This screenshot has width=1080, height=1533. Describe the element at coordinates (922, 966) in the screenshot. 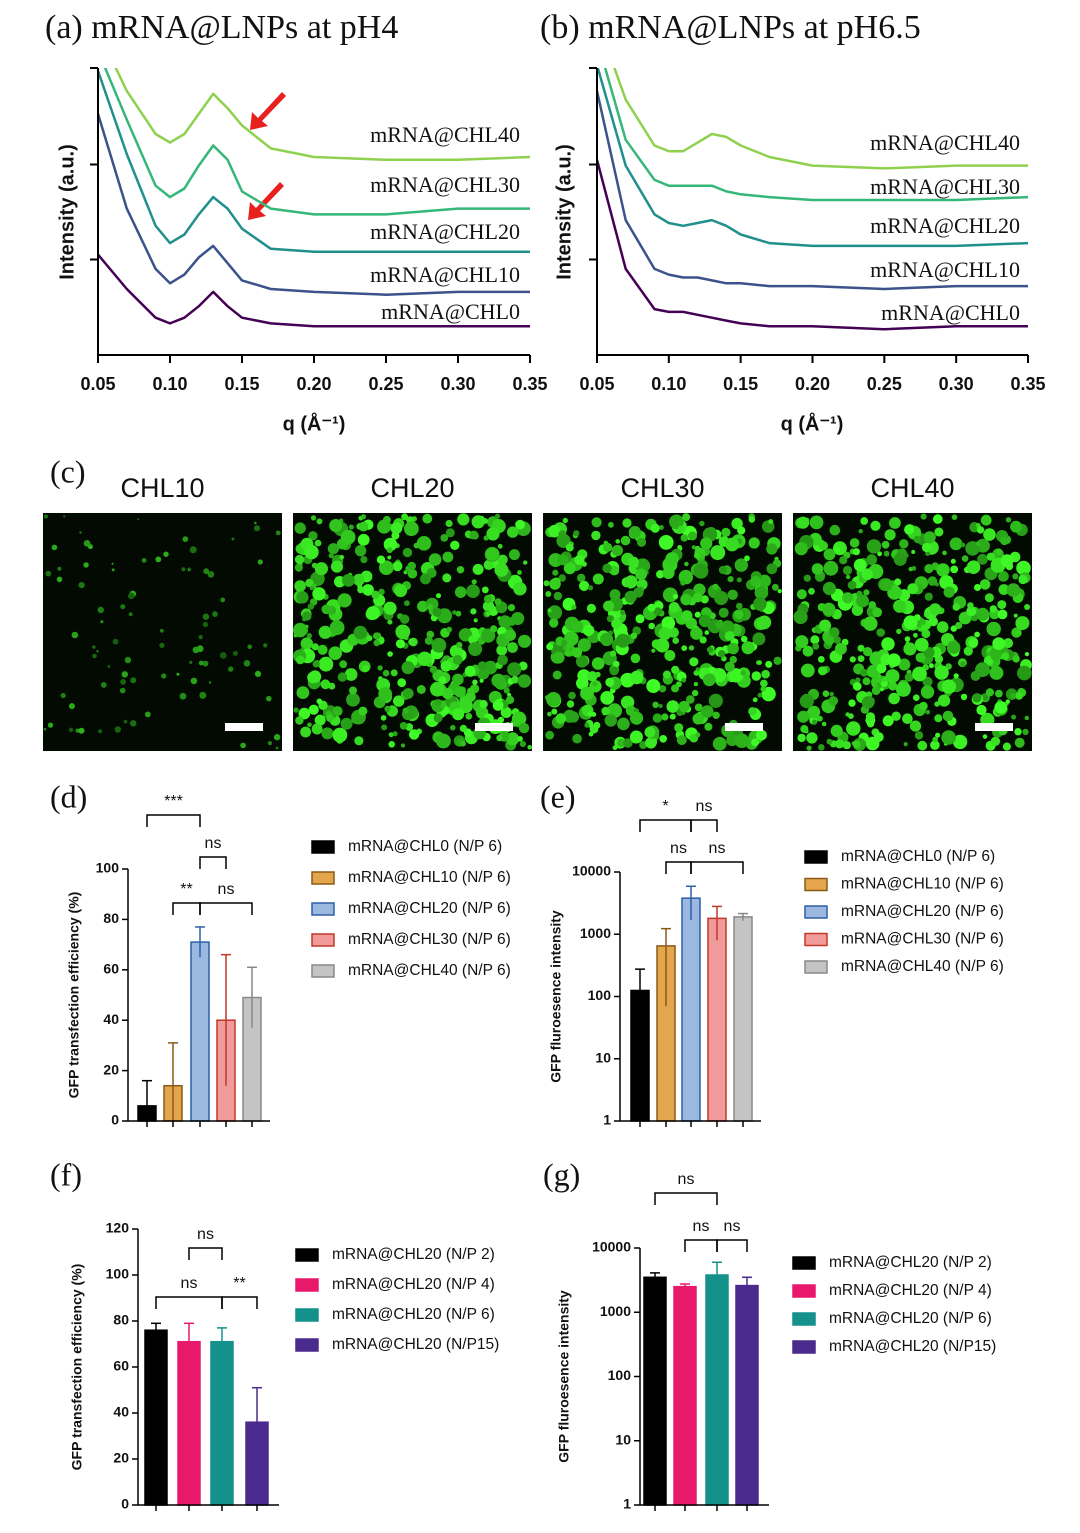

I see `legend-label: mRNA@CHL40 (N/P 6)` at that location.